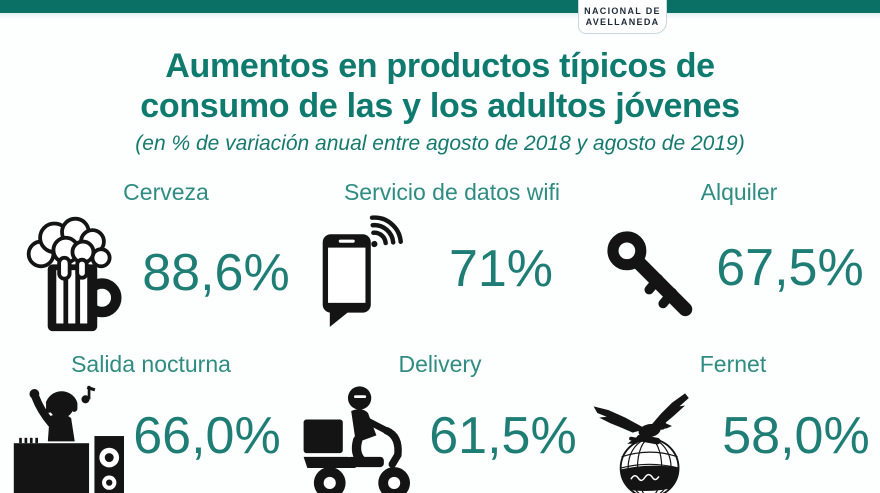 The image size is (880, 493). Describe the element at coordinates (733, 364) in the screenshot. I see `stat-label: Fernet` at that location.